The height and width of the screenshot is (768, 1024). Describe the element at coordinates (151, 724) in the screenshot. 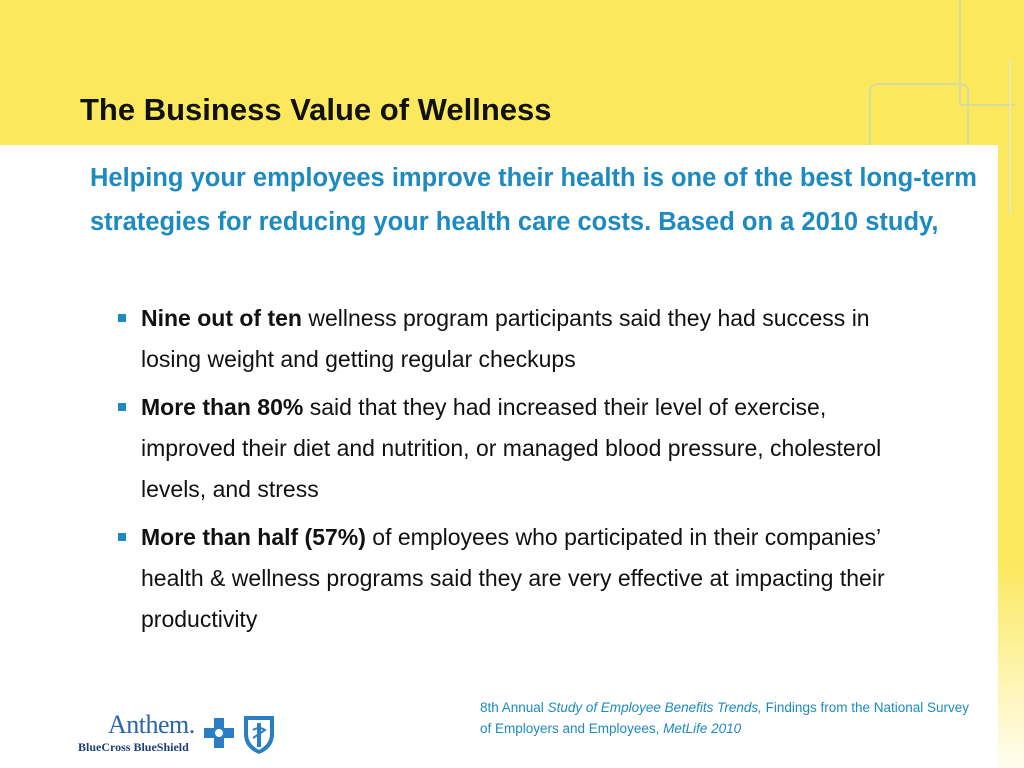

I see `logo-wordmark: Anthem.` at that location.